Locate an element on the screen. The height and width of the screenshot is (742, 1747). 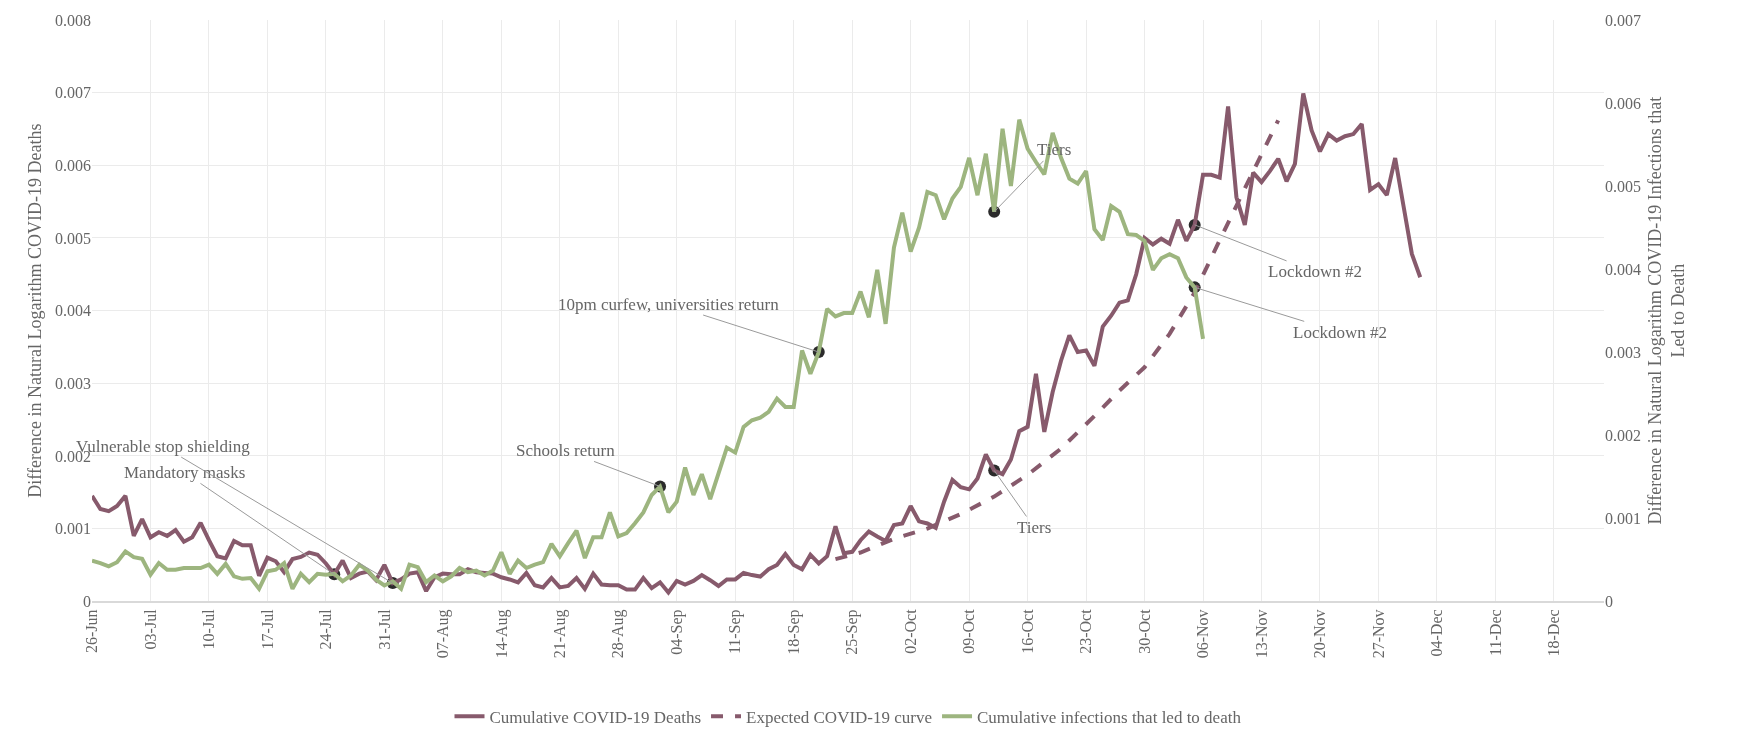
y2-axis-title: Difference in Natural Logarithm COVID-19 Infections that Led to Death is located at coordinates (1667, 310).